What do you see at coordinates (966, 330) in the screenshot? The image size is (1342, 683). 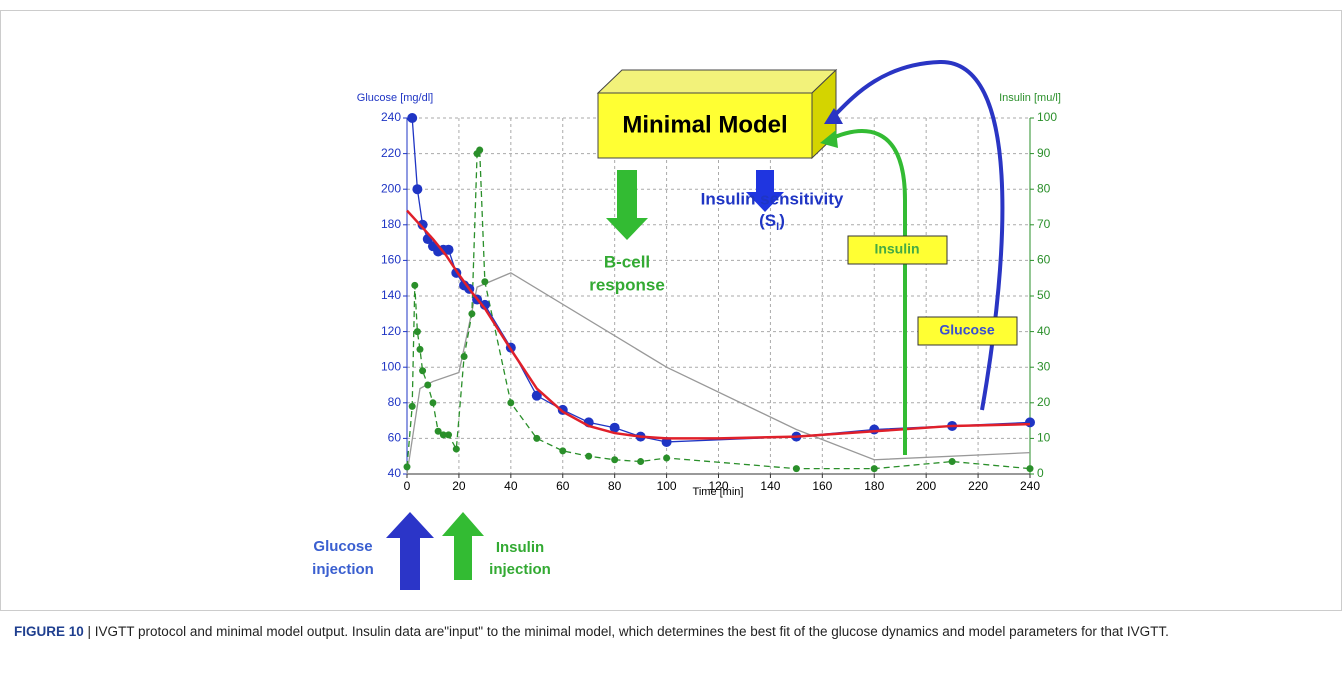 I see `glucose-box-label: Glucose` at bounding box center [966, 330].